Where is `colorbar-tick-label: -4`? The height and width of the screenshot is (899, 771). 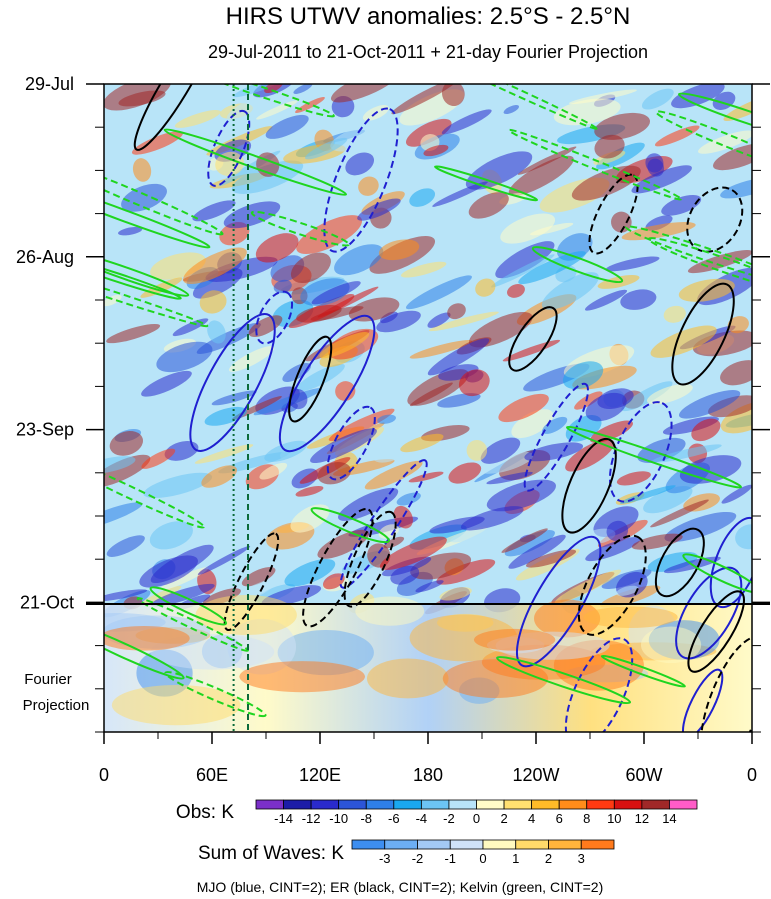
colorbar-tick-label: -4 is located at coordinates (422, 818).